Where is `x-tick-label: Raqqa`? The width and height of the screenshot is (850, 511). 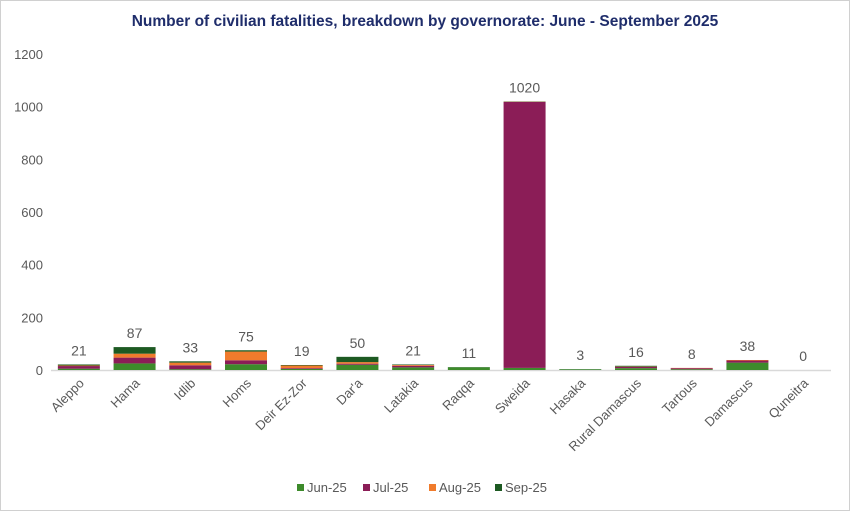
x-tick-label: Raqqa is located at coordinates (458, 394).